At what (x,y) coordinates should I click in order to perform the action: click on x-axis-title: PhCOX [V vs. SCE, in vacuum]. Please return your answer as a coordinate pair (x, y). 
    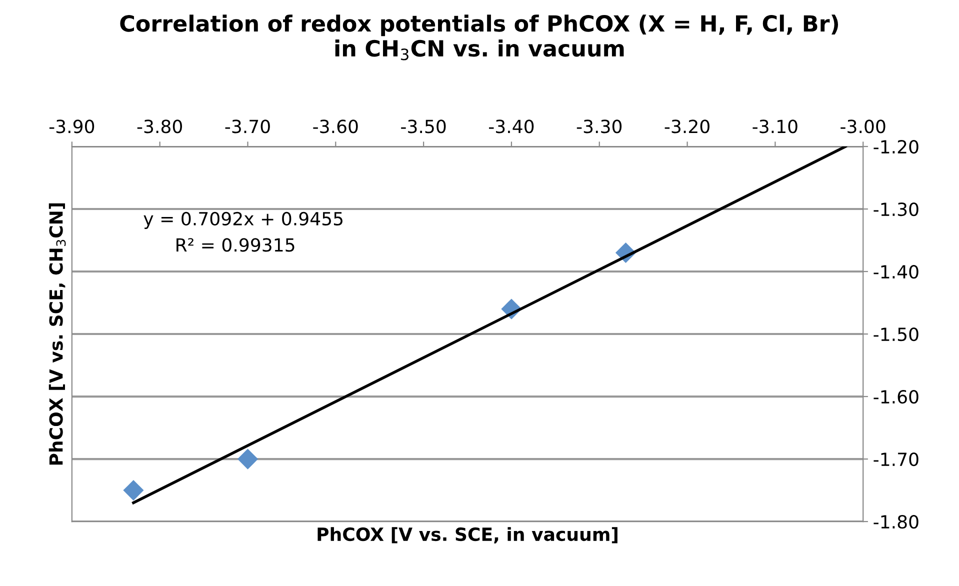
    Looking at the image, I should click on (468, 535).